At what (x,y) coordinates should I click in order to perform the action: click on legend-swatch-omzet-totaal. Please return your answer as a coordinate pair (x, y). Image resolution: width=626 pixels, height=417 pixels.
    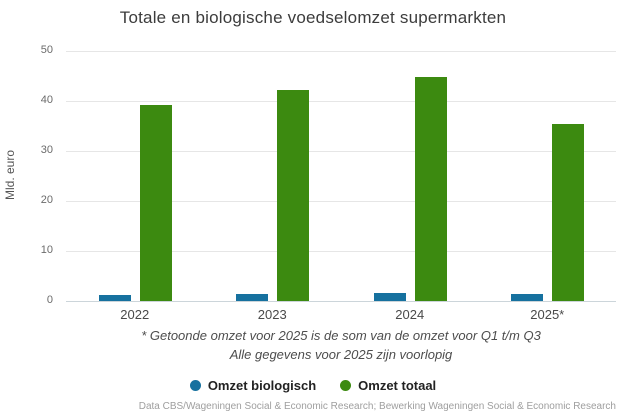
    Looking at the image, I should click on (346, 385).